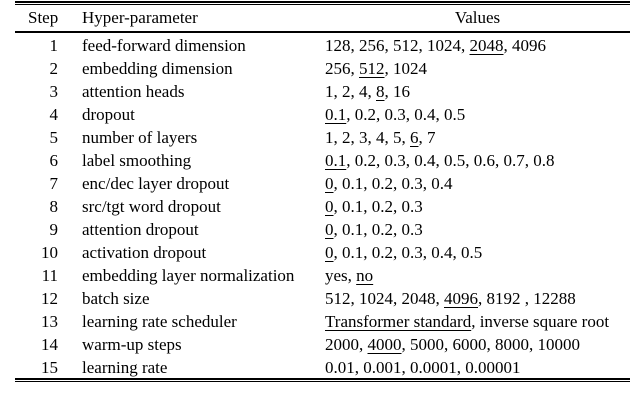 The image size is (640, 402). I want to click on table-row: 4 dropout 0.1, 0.2, 0.3, 0.4, 0.5, so click(322, 114).